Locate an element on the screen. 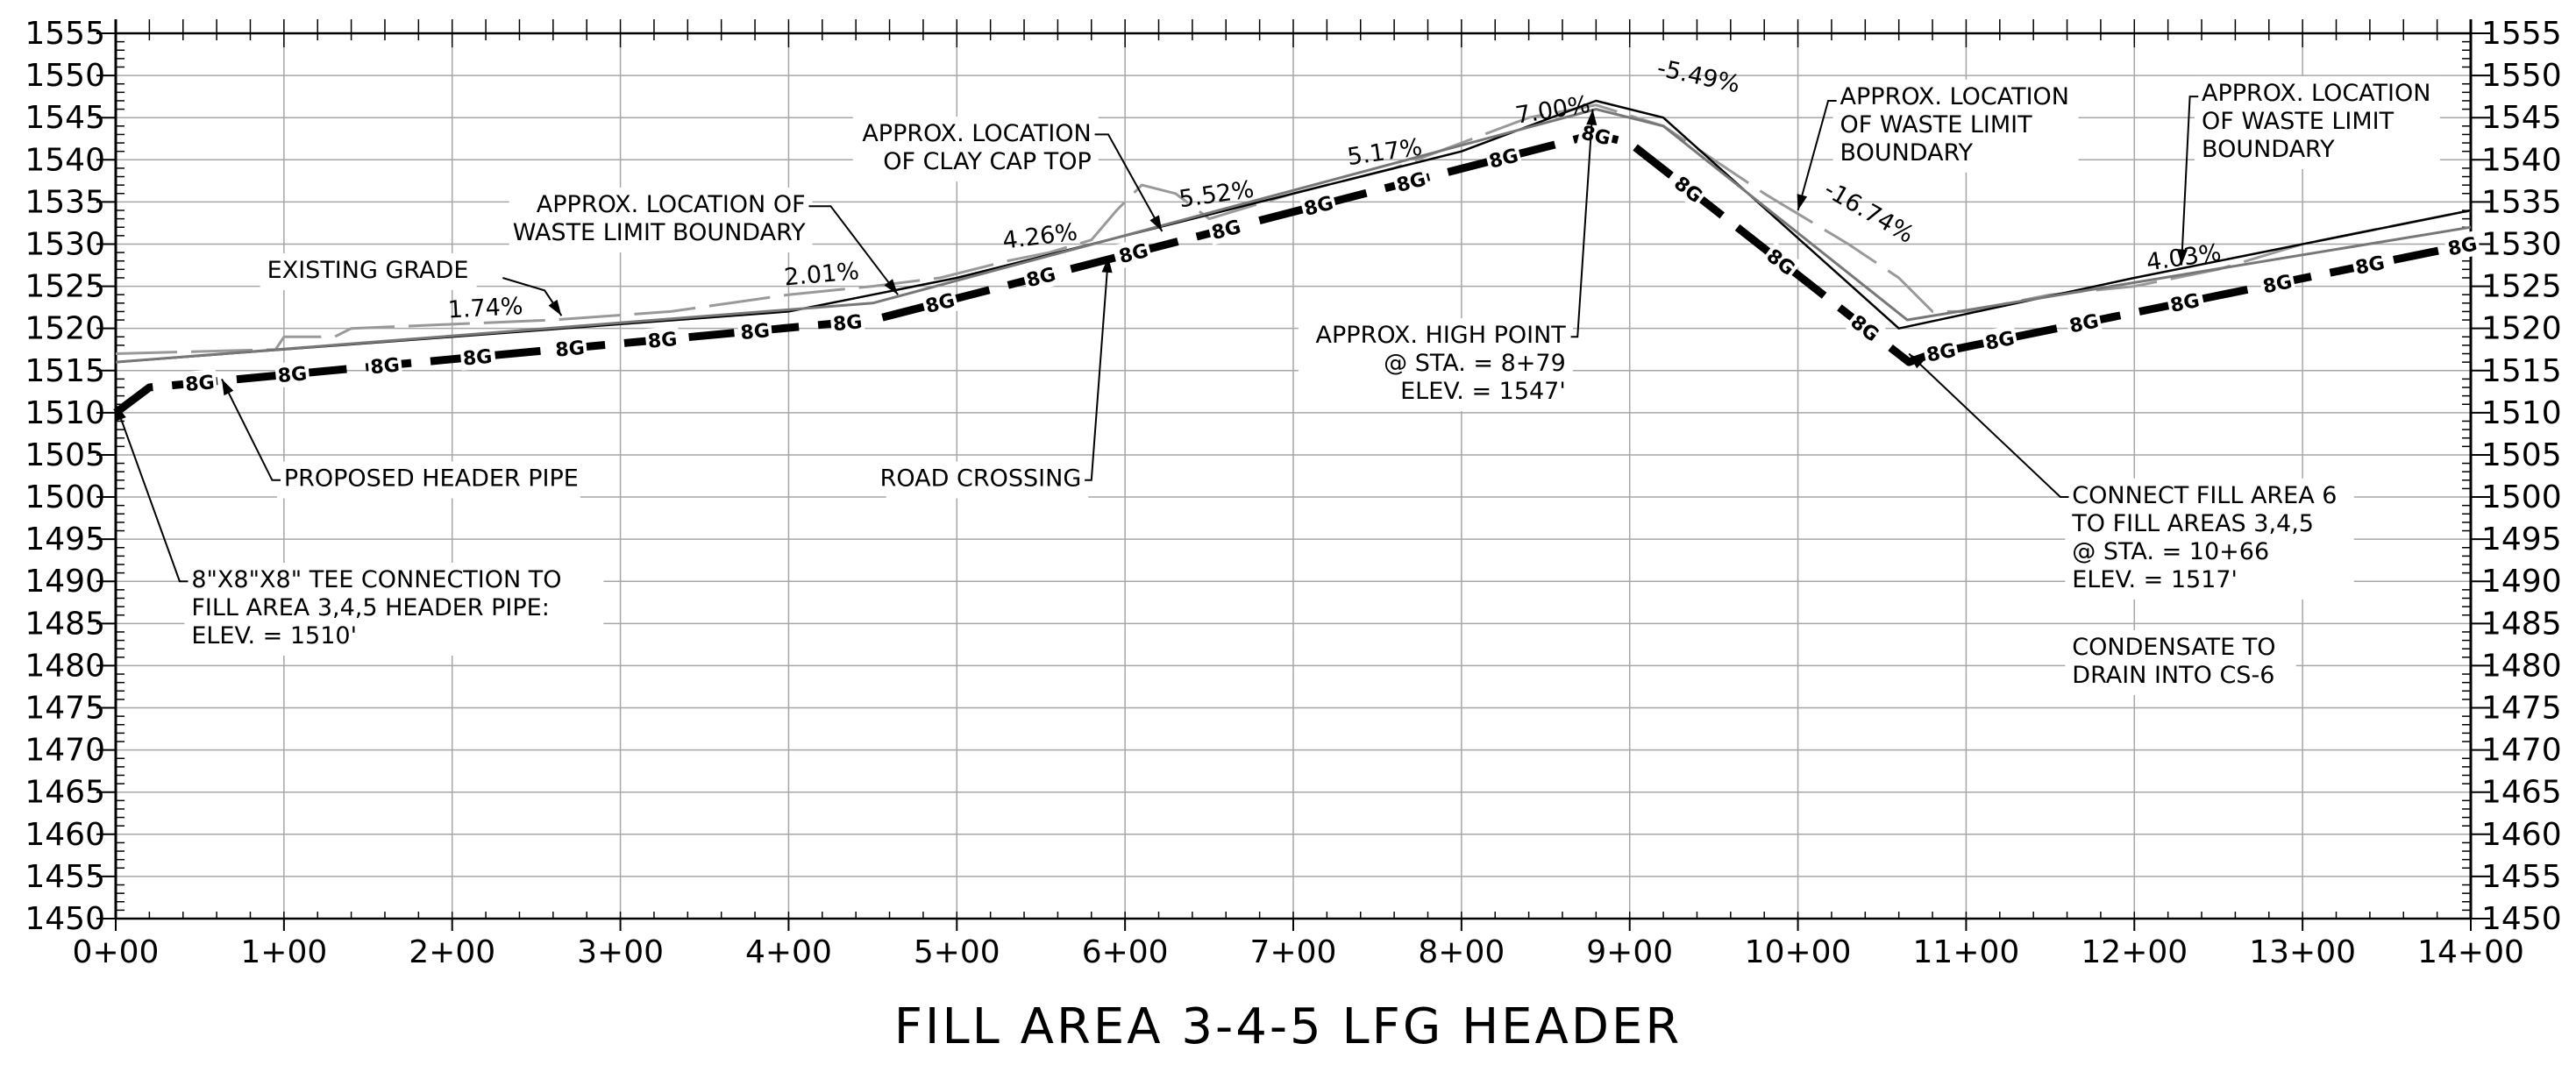 This screenshot has width=2576, height=1072. y-tick-label-left: 1485 is located at coordinates (65, 624).